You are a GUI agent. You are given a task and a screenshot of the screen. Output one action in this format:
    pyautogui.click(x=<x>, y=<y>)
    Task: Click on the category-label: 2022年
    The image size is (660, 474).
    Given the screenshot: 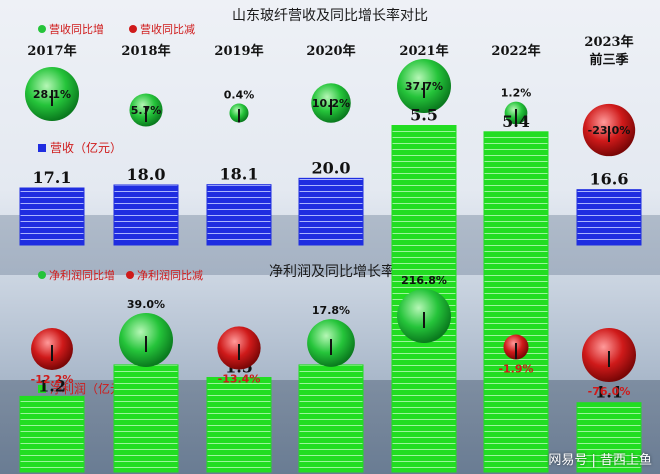 What is the action you would take?
    pyautogui.click(x=515, y=51)
    